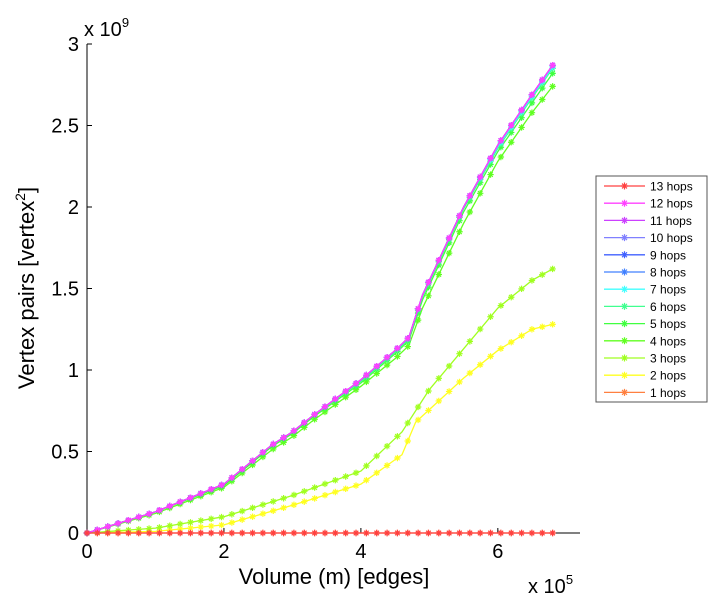 This screenshot has height=605, width=710. I want to click on legend-label: 1 hops, so click(668, 393).